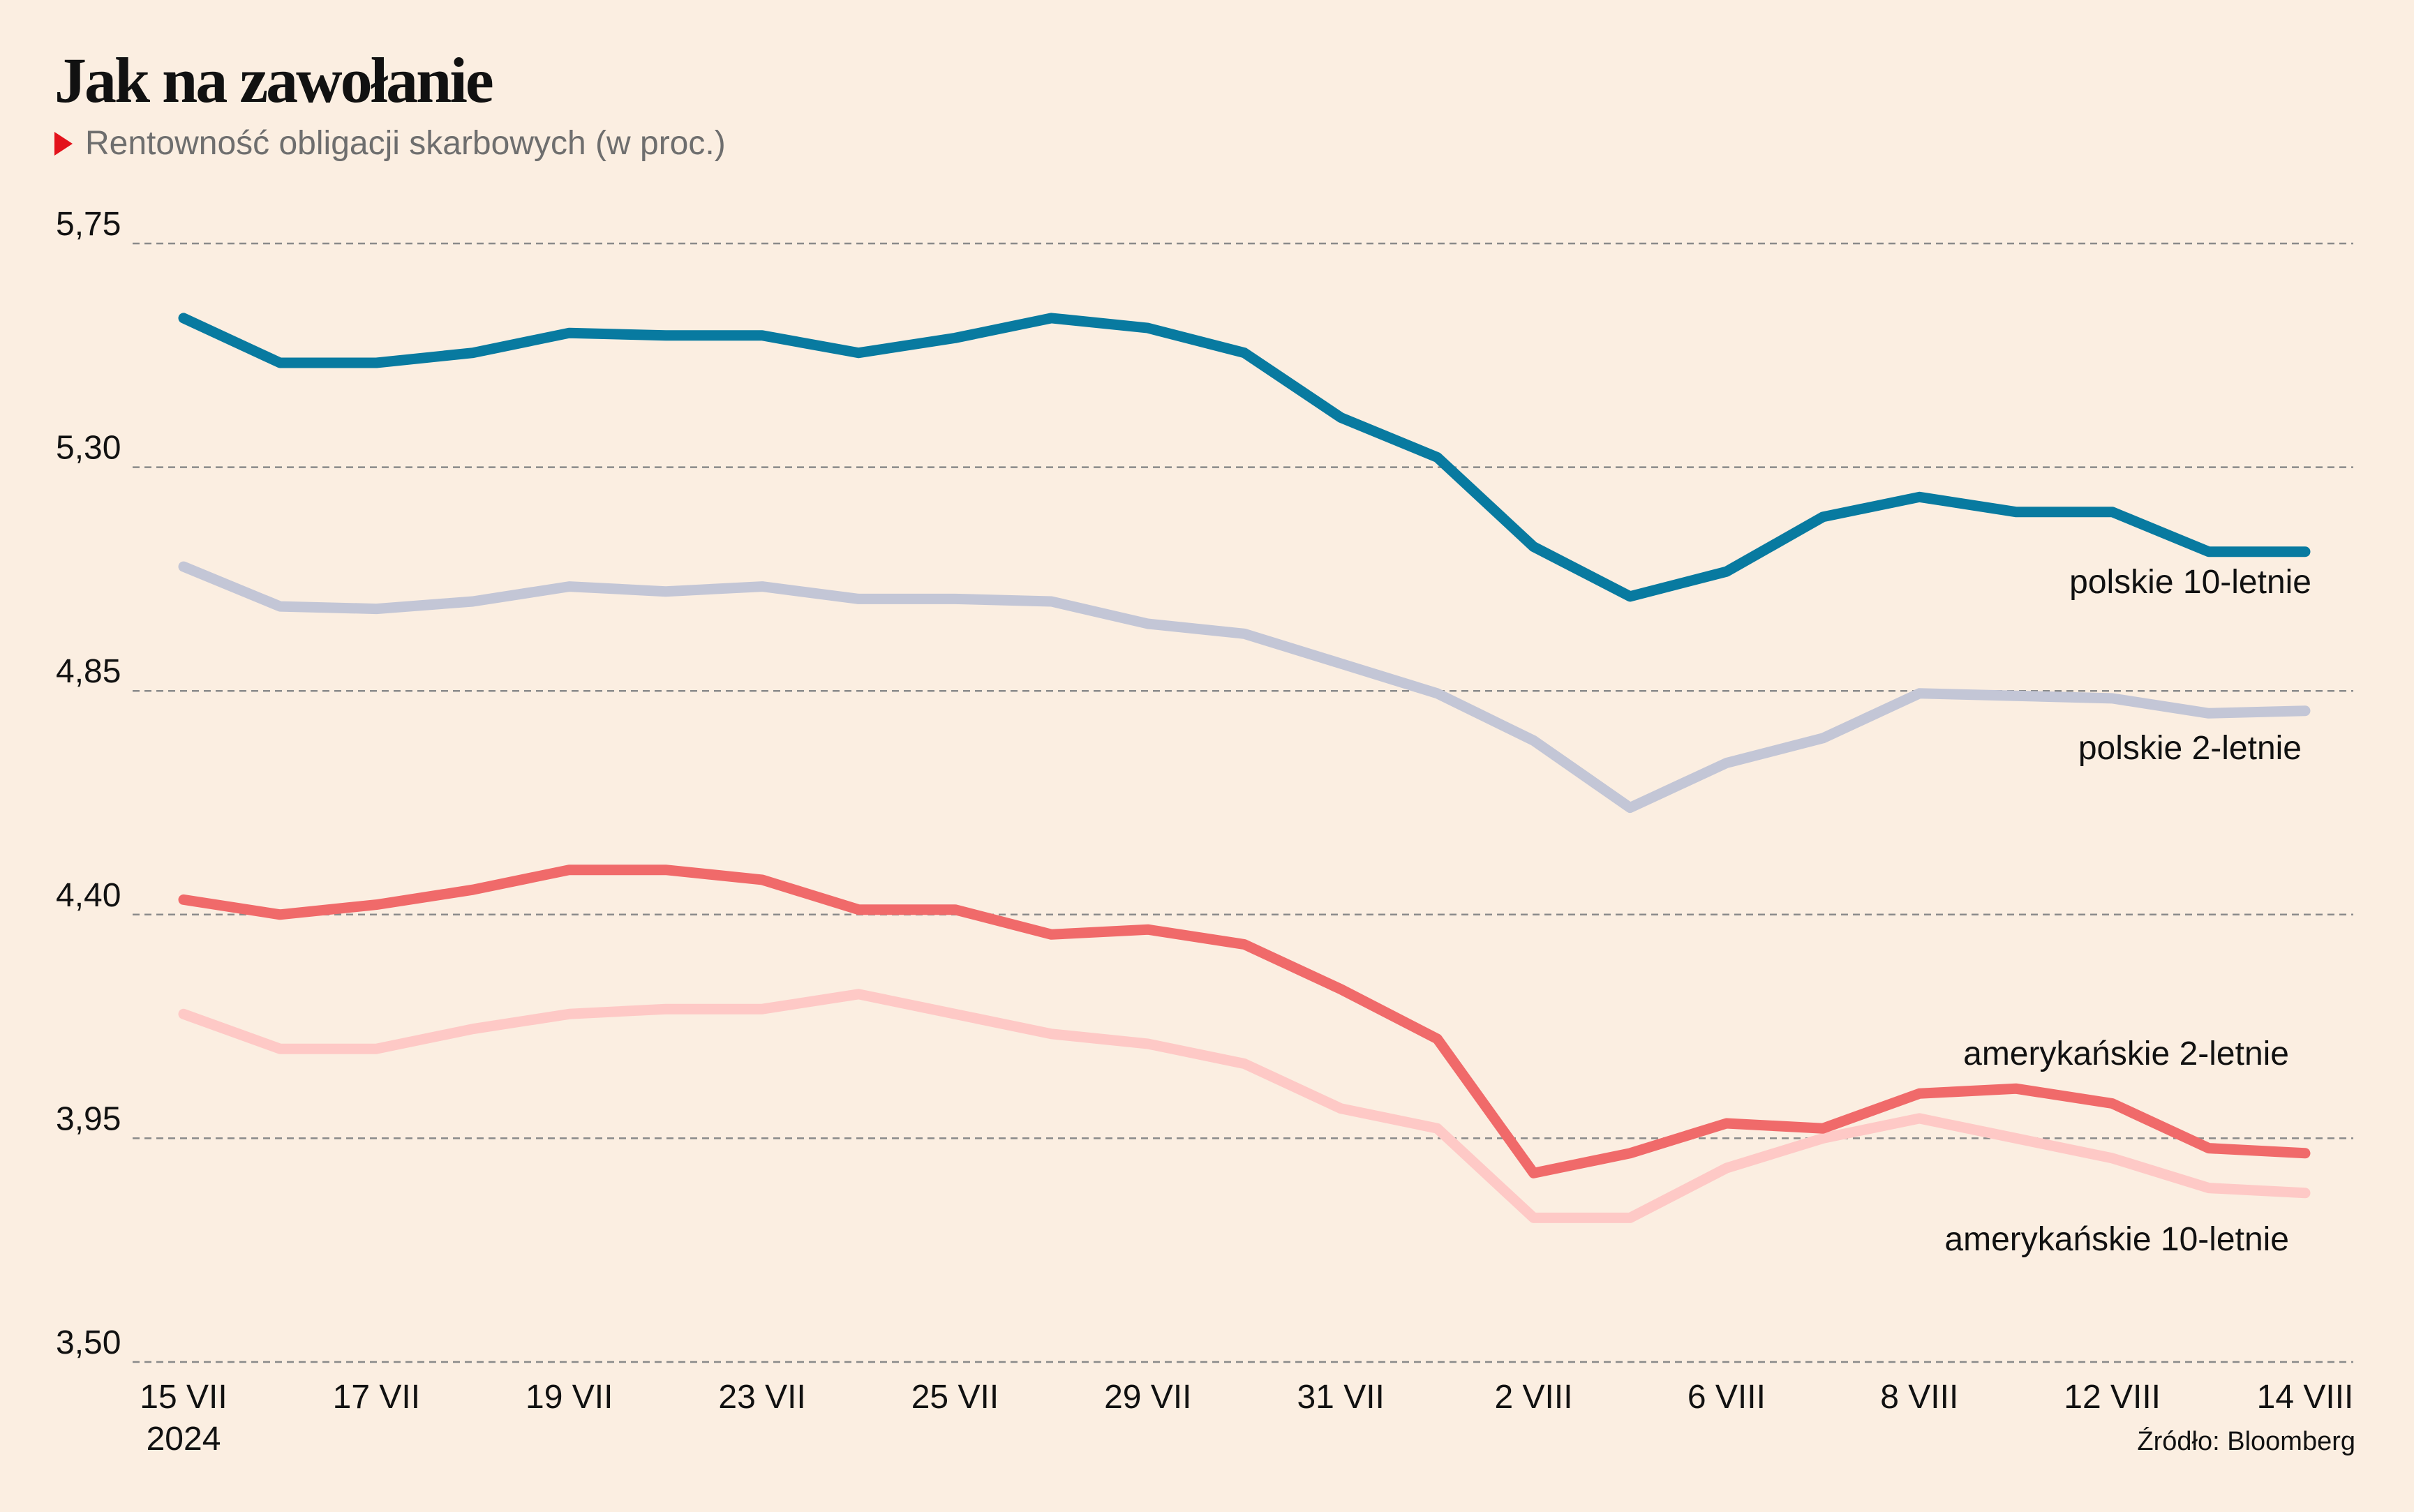  I want to click on y-tick-label: 3,50, so click(89, 1342).